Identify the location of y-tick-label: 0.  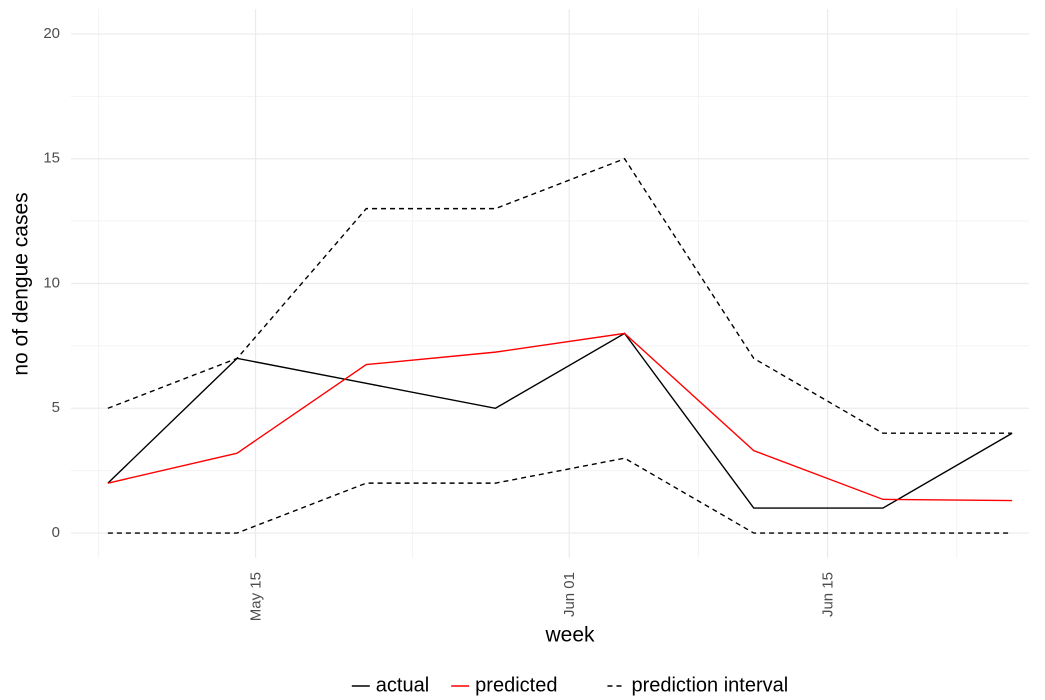
(56, 532).